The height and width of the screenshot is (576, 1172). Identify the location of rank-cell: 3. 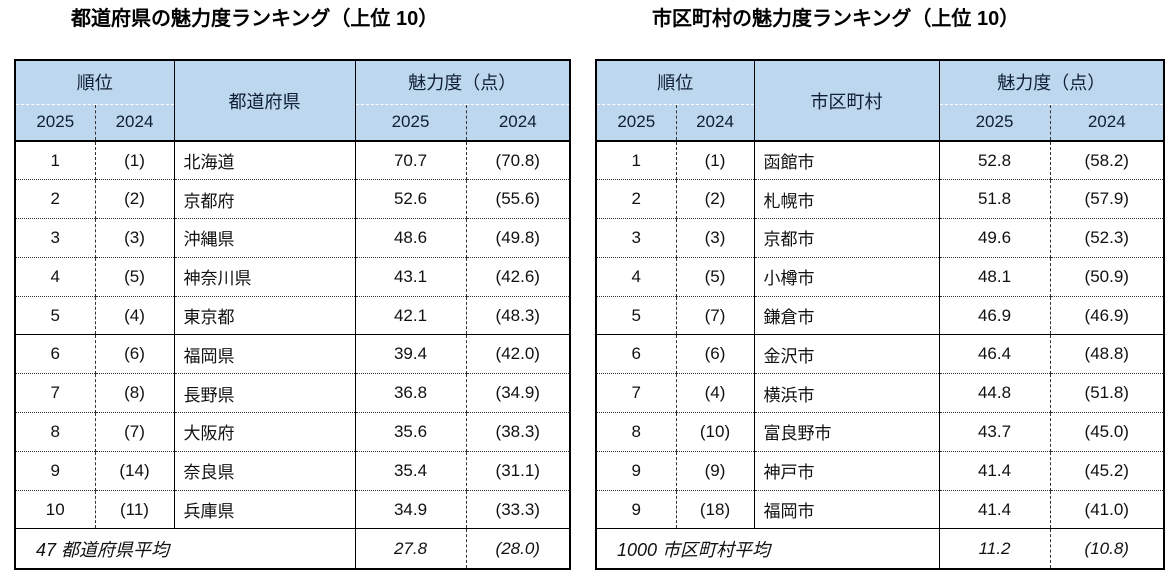
(55, 238).